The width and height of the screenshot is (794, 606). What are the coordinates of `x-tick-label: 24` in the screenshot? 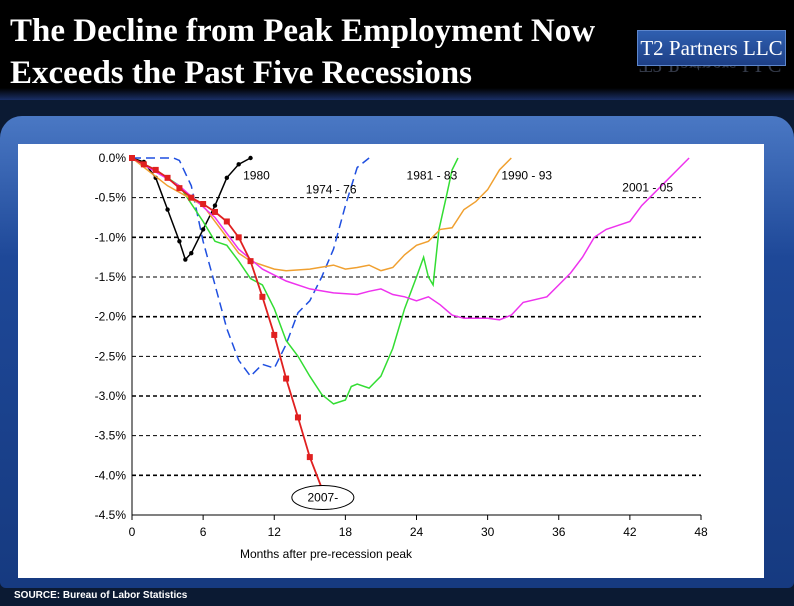 It's located at (417, 532).